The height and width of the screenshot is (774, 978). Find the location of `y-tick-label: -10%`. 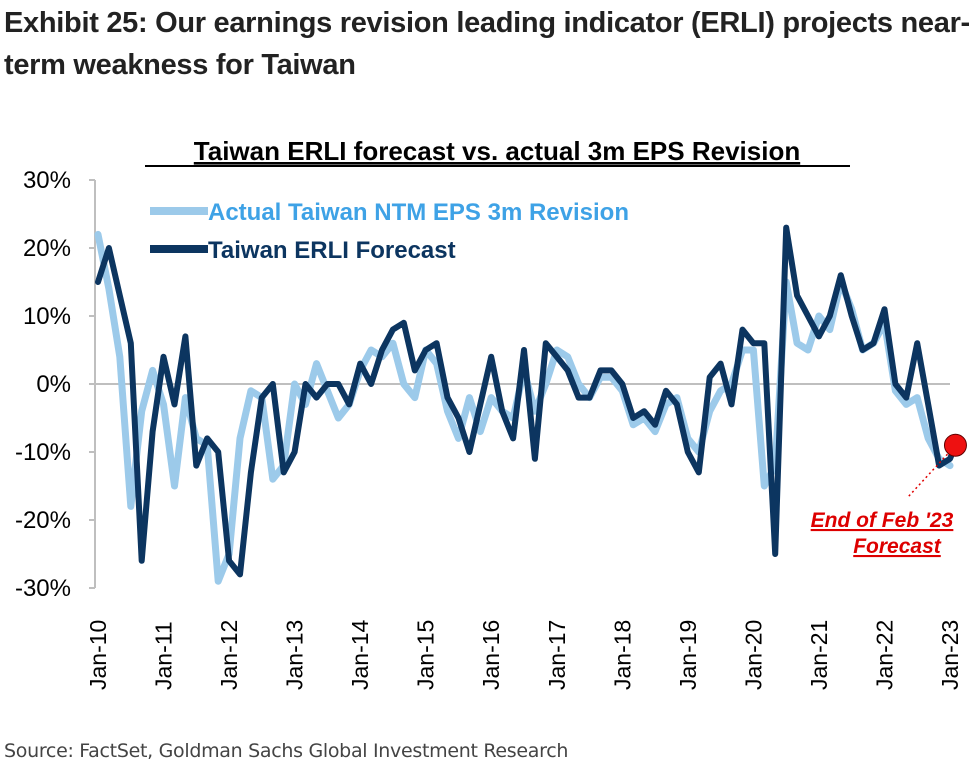

y-tick-label: -10% is located at coordinates (43, 452).